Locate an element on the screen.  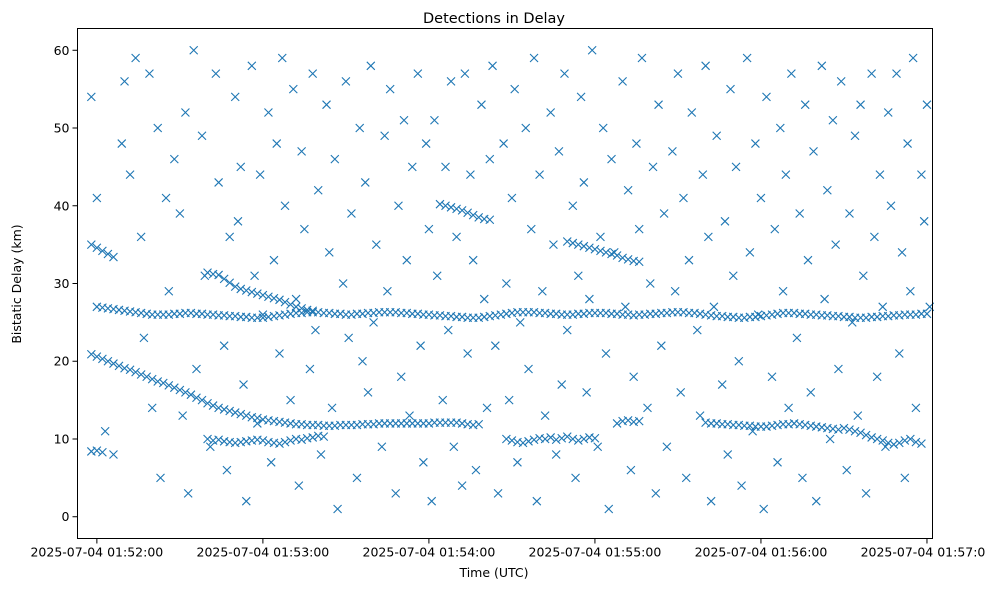
y-tick-label: 10 is located at coordinates (62, 438).